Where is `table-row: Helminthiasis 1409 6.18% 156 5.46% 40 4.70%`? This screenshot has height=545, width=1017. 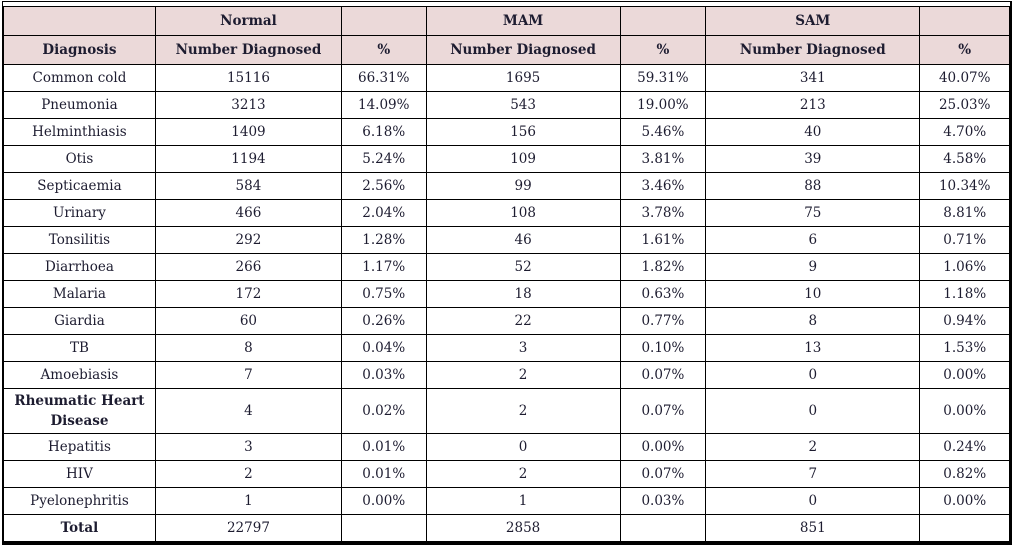
table-row: Helminthiasis 1409 6.18% 156 5.46% 40 4.70% is located at coordinates (506, 132).